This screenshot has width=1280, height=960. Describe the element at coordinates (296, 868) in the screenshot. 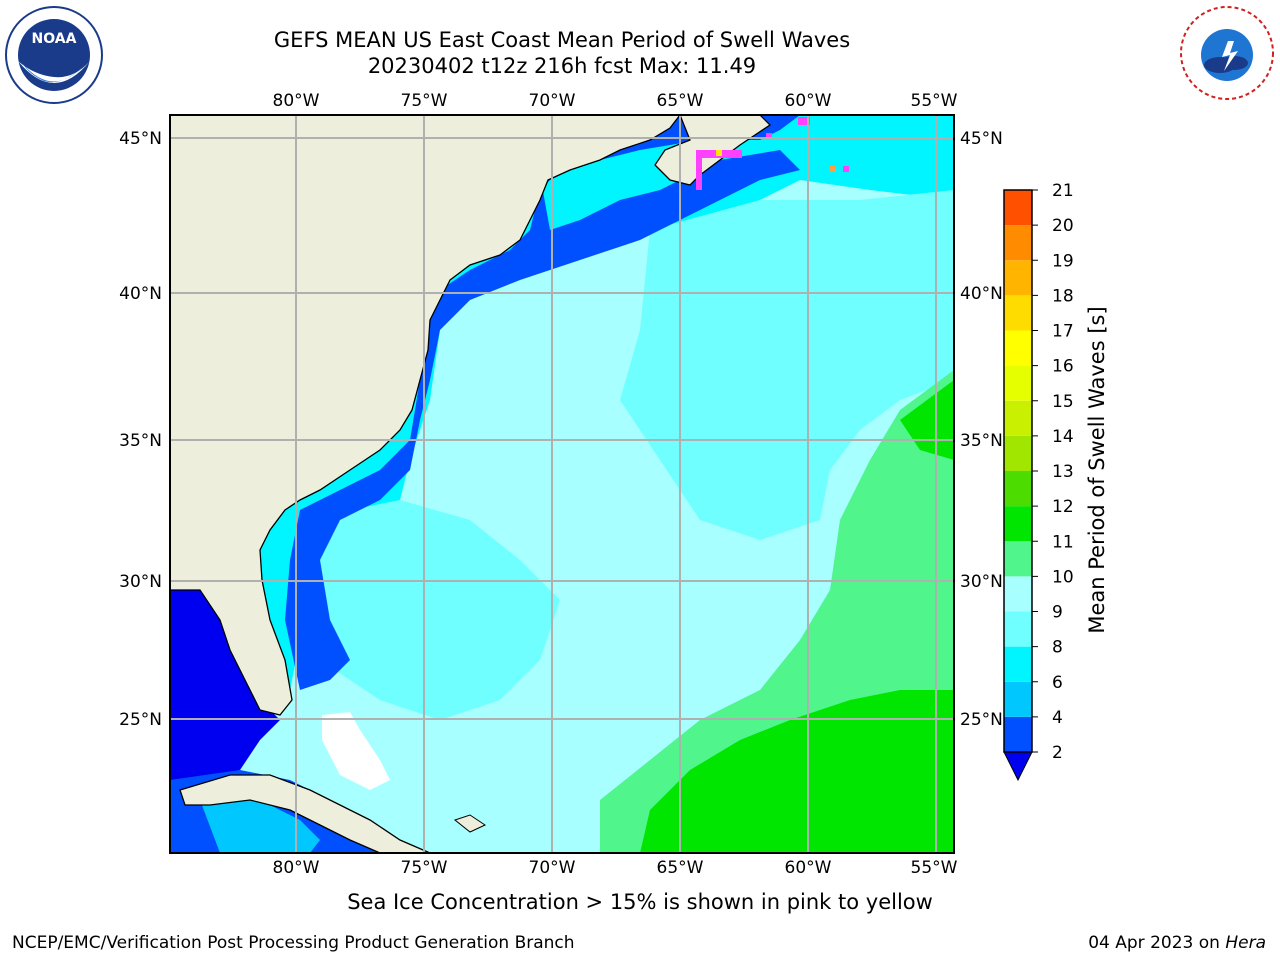

I see `lon-label-bottom: 80°W` at that location.